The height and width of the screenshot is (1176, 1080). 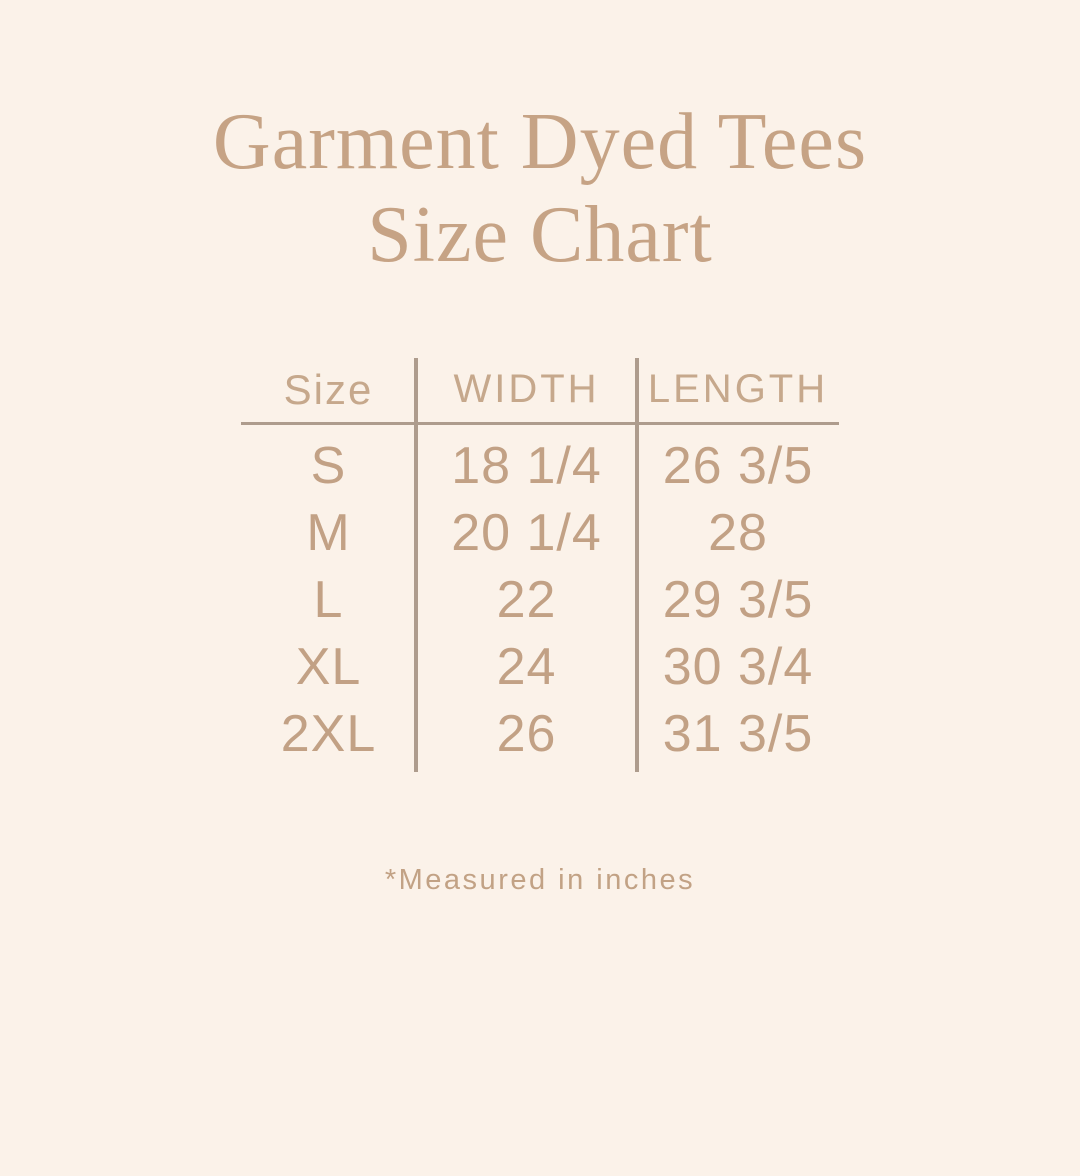 What do you see at coordinates (328, 533) in the screenshot?
I see `cell-size: M` at bounding box center [328, 533].